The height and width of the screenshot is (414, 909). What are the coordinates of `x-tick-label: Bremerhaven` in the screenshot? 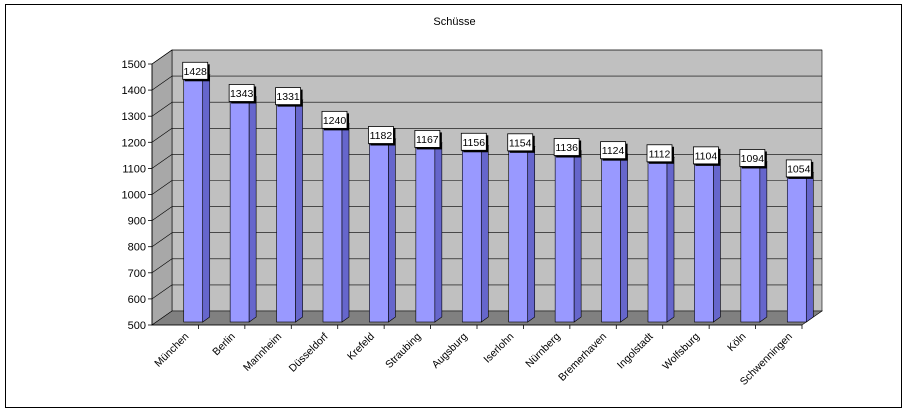 It's located at (582, 357).